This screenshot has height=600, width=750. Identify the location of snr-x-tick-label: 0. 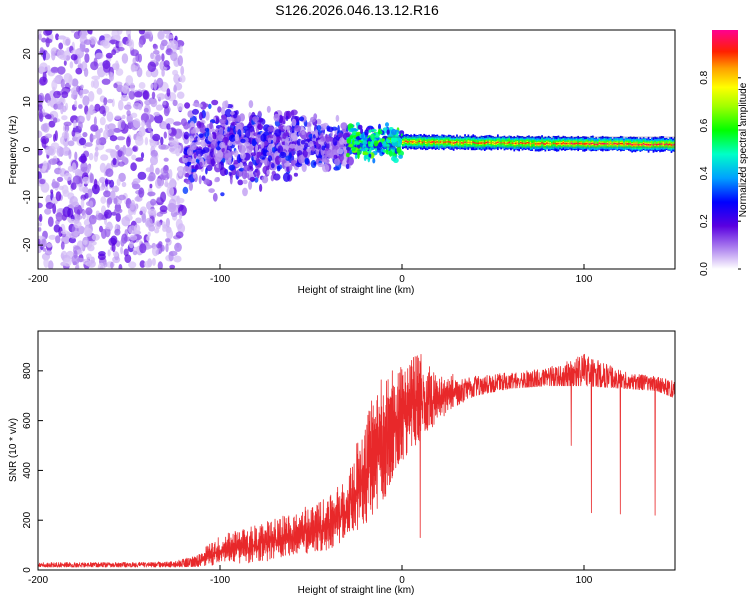
(402, 580).